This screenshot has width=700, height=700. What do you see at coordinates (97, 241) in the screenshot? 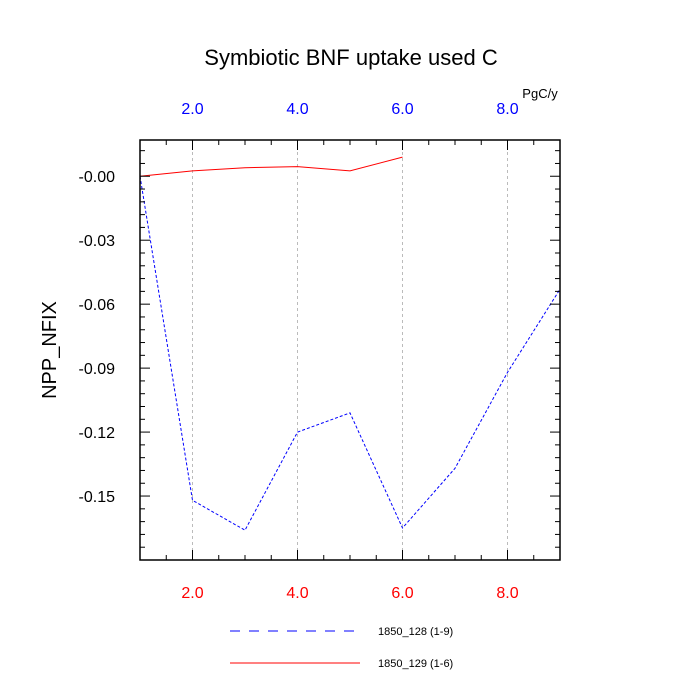
I see `y-tick-label: -0.03` at bounding box center [97, 241].